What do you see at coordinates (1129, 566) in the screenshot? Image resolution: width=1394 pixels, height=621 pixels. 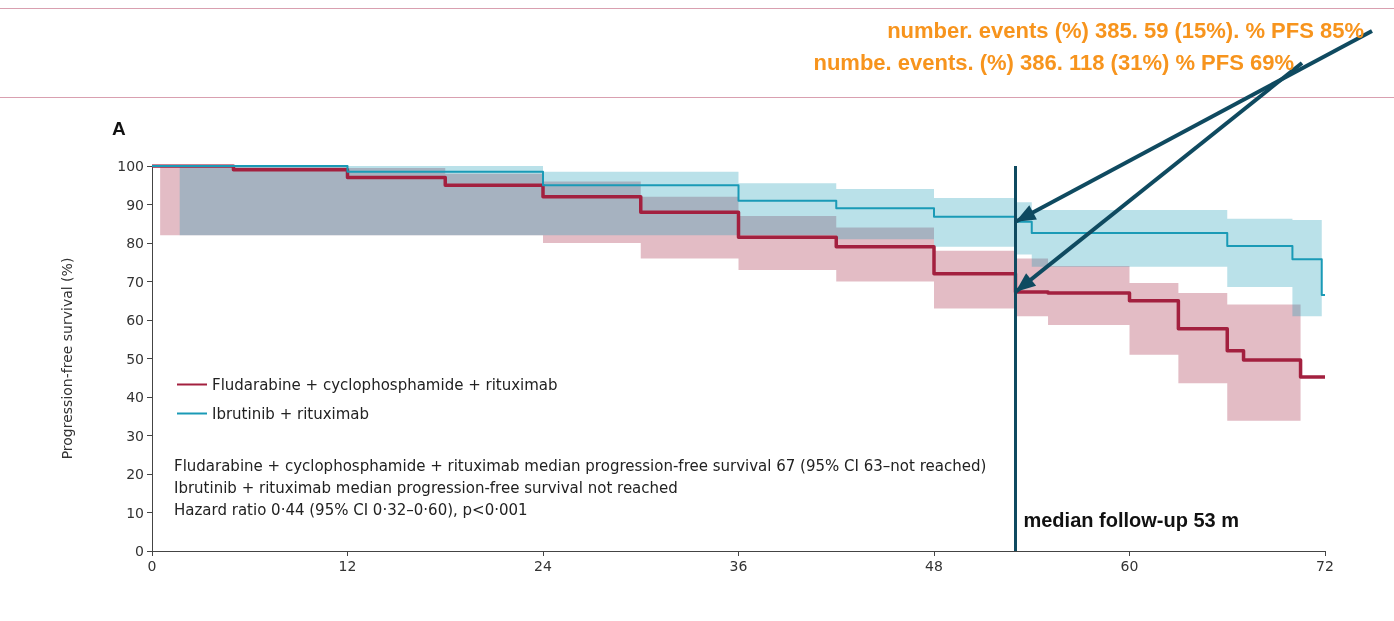 I see `x-tick-label: 60` at bounding box center [1129, 566].